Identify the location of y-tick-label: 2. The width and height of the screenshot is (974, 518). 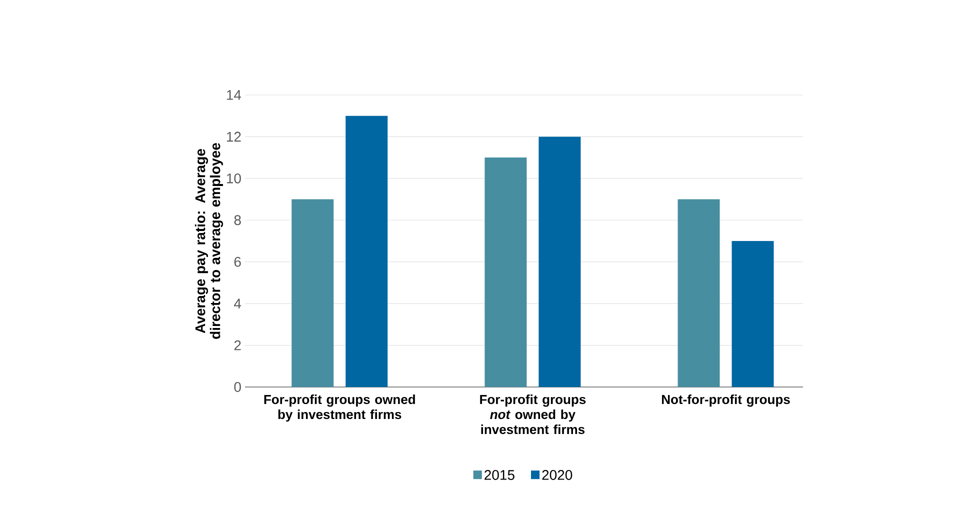
(237, 345).